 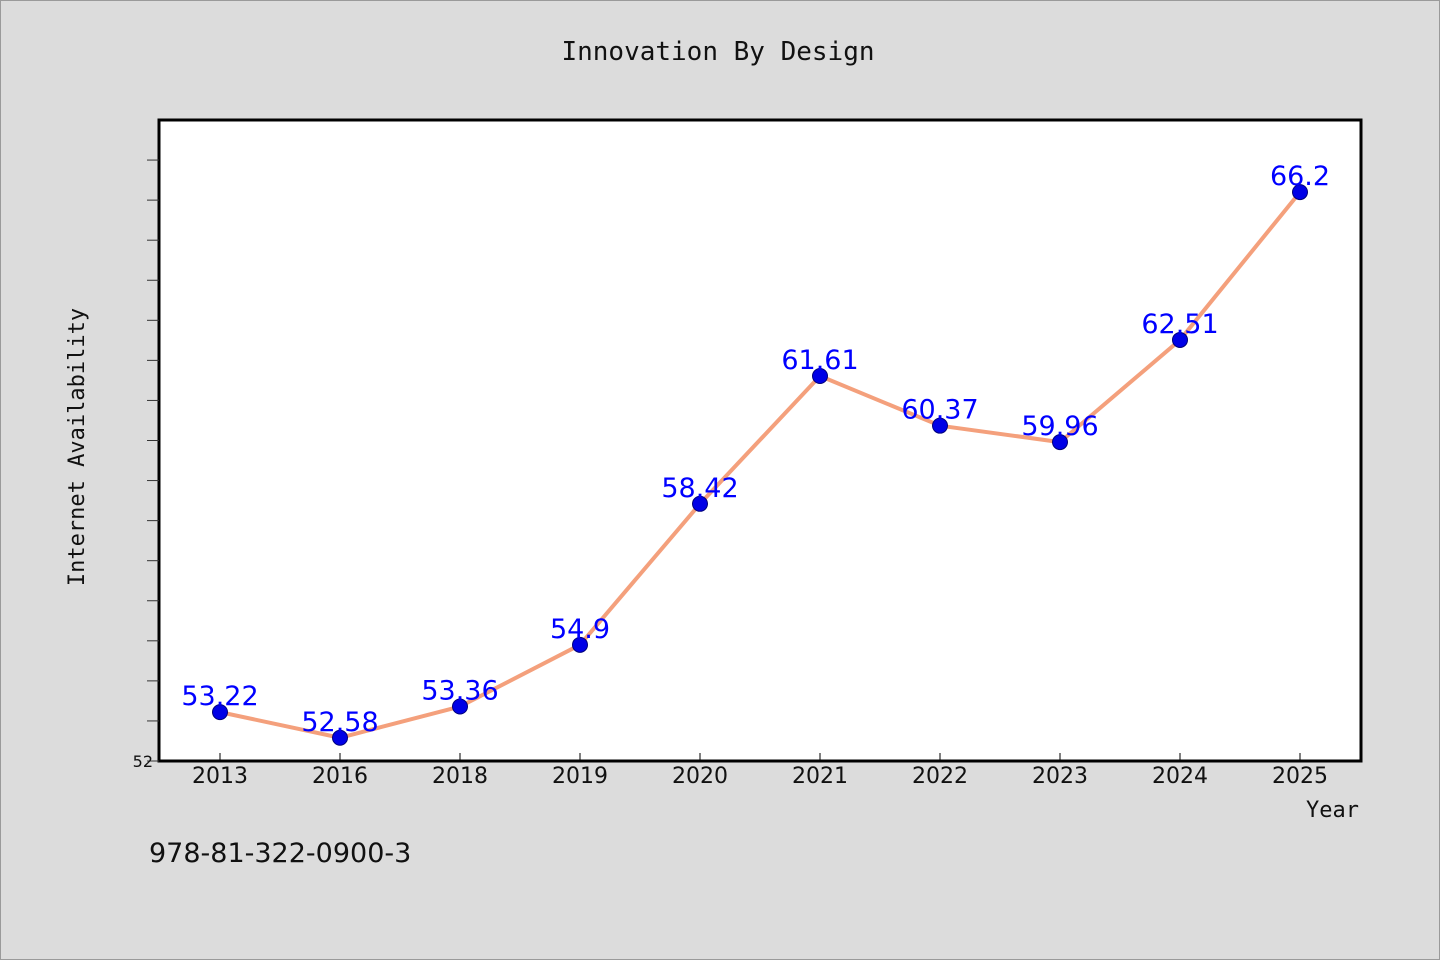 What do you see at coordinates (1059, 426) in the screenshot?
I see `data-label: 59.96` at bounding box center [1059, 426].